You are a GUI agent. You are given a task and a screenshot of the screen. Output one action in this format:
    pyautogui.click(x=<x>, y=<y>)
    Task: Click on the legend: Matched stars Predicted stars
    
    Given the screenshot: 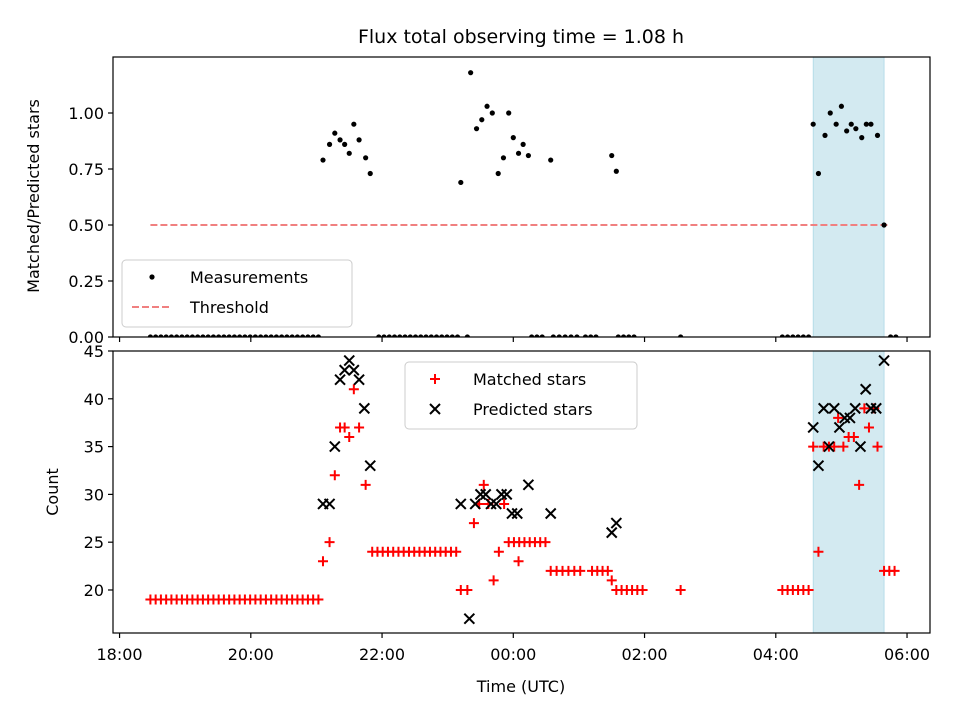 What is the action you would take?
    pyautogui.click(x=521, y=395)
    